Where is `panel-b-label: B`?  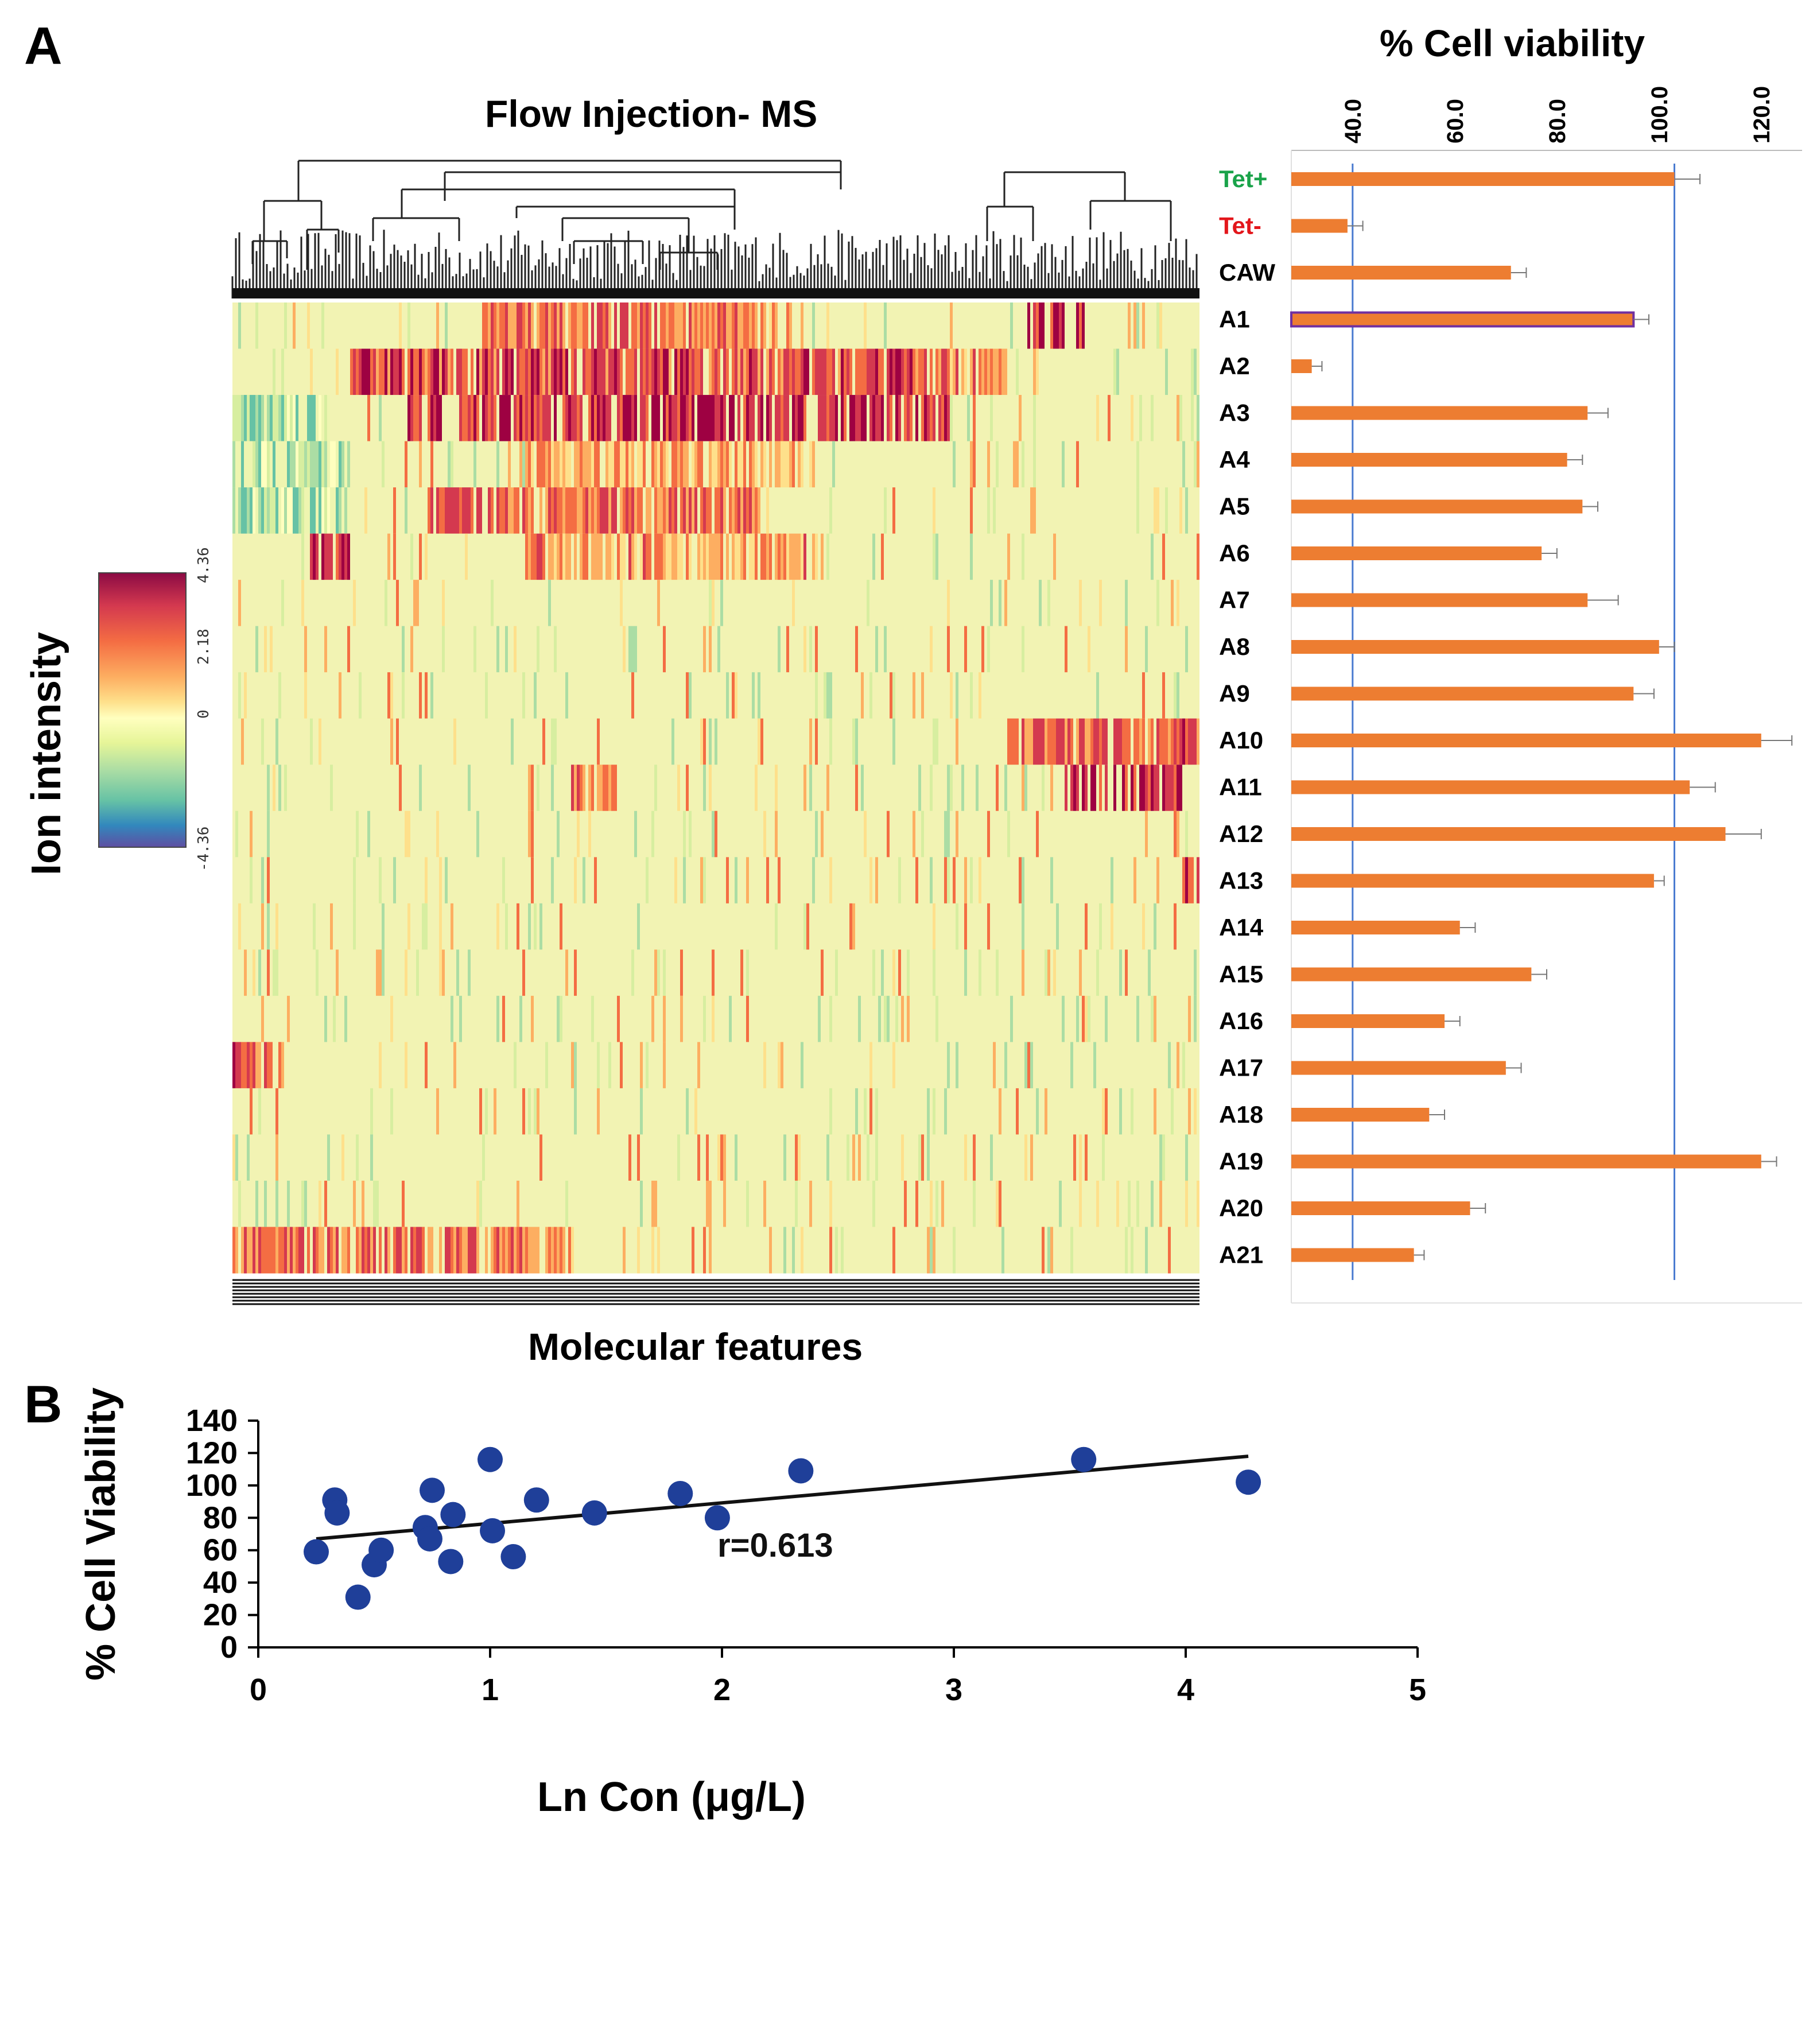 panel-b-label: B is located at coordinates (43, 1404).